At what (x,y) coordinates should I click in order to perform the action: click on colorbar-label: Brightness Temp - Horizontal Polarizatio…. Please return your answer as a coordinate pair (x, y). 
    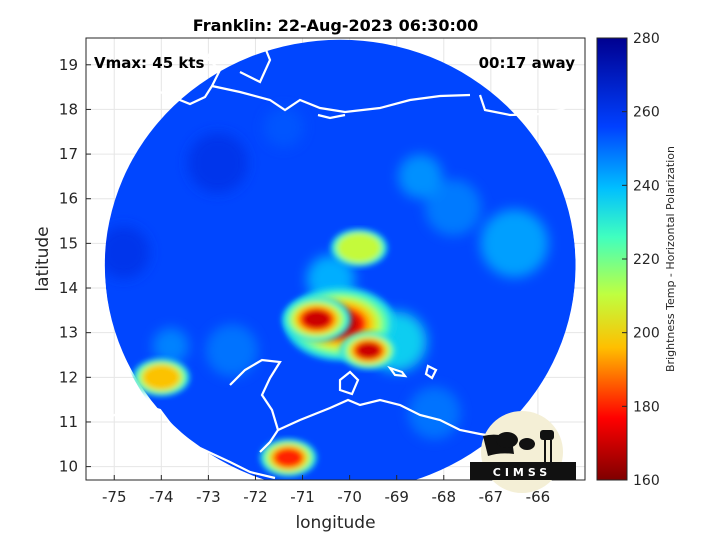
    Looking at the image, I should click on (670, 259).